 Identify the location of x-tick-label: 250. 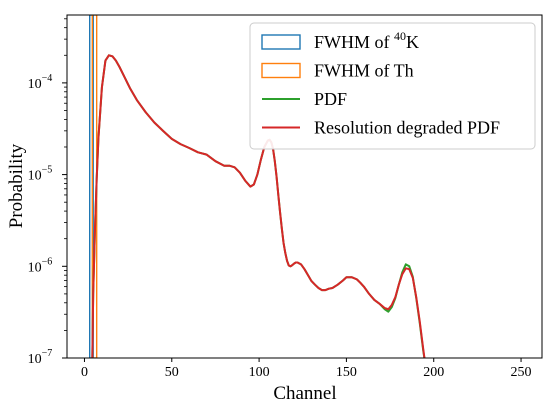
(521, 372).